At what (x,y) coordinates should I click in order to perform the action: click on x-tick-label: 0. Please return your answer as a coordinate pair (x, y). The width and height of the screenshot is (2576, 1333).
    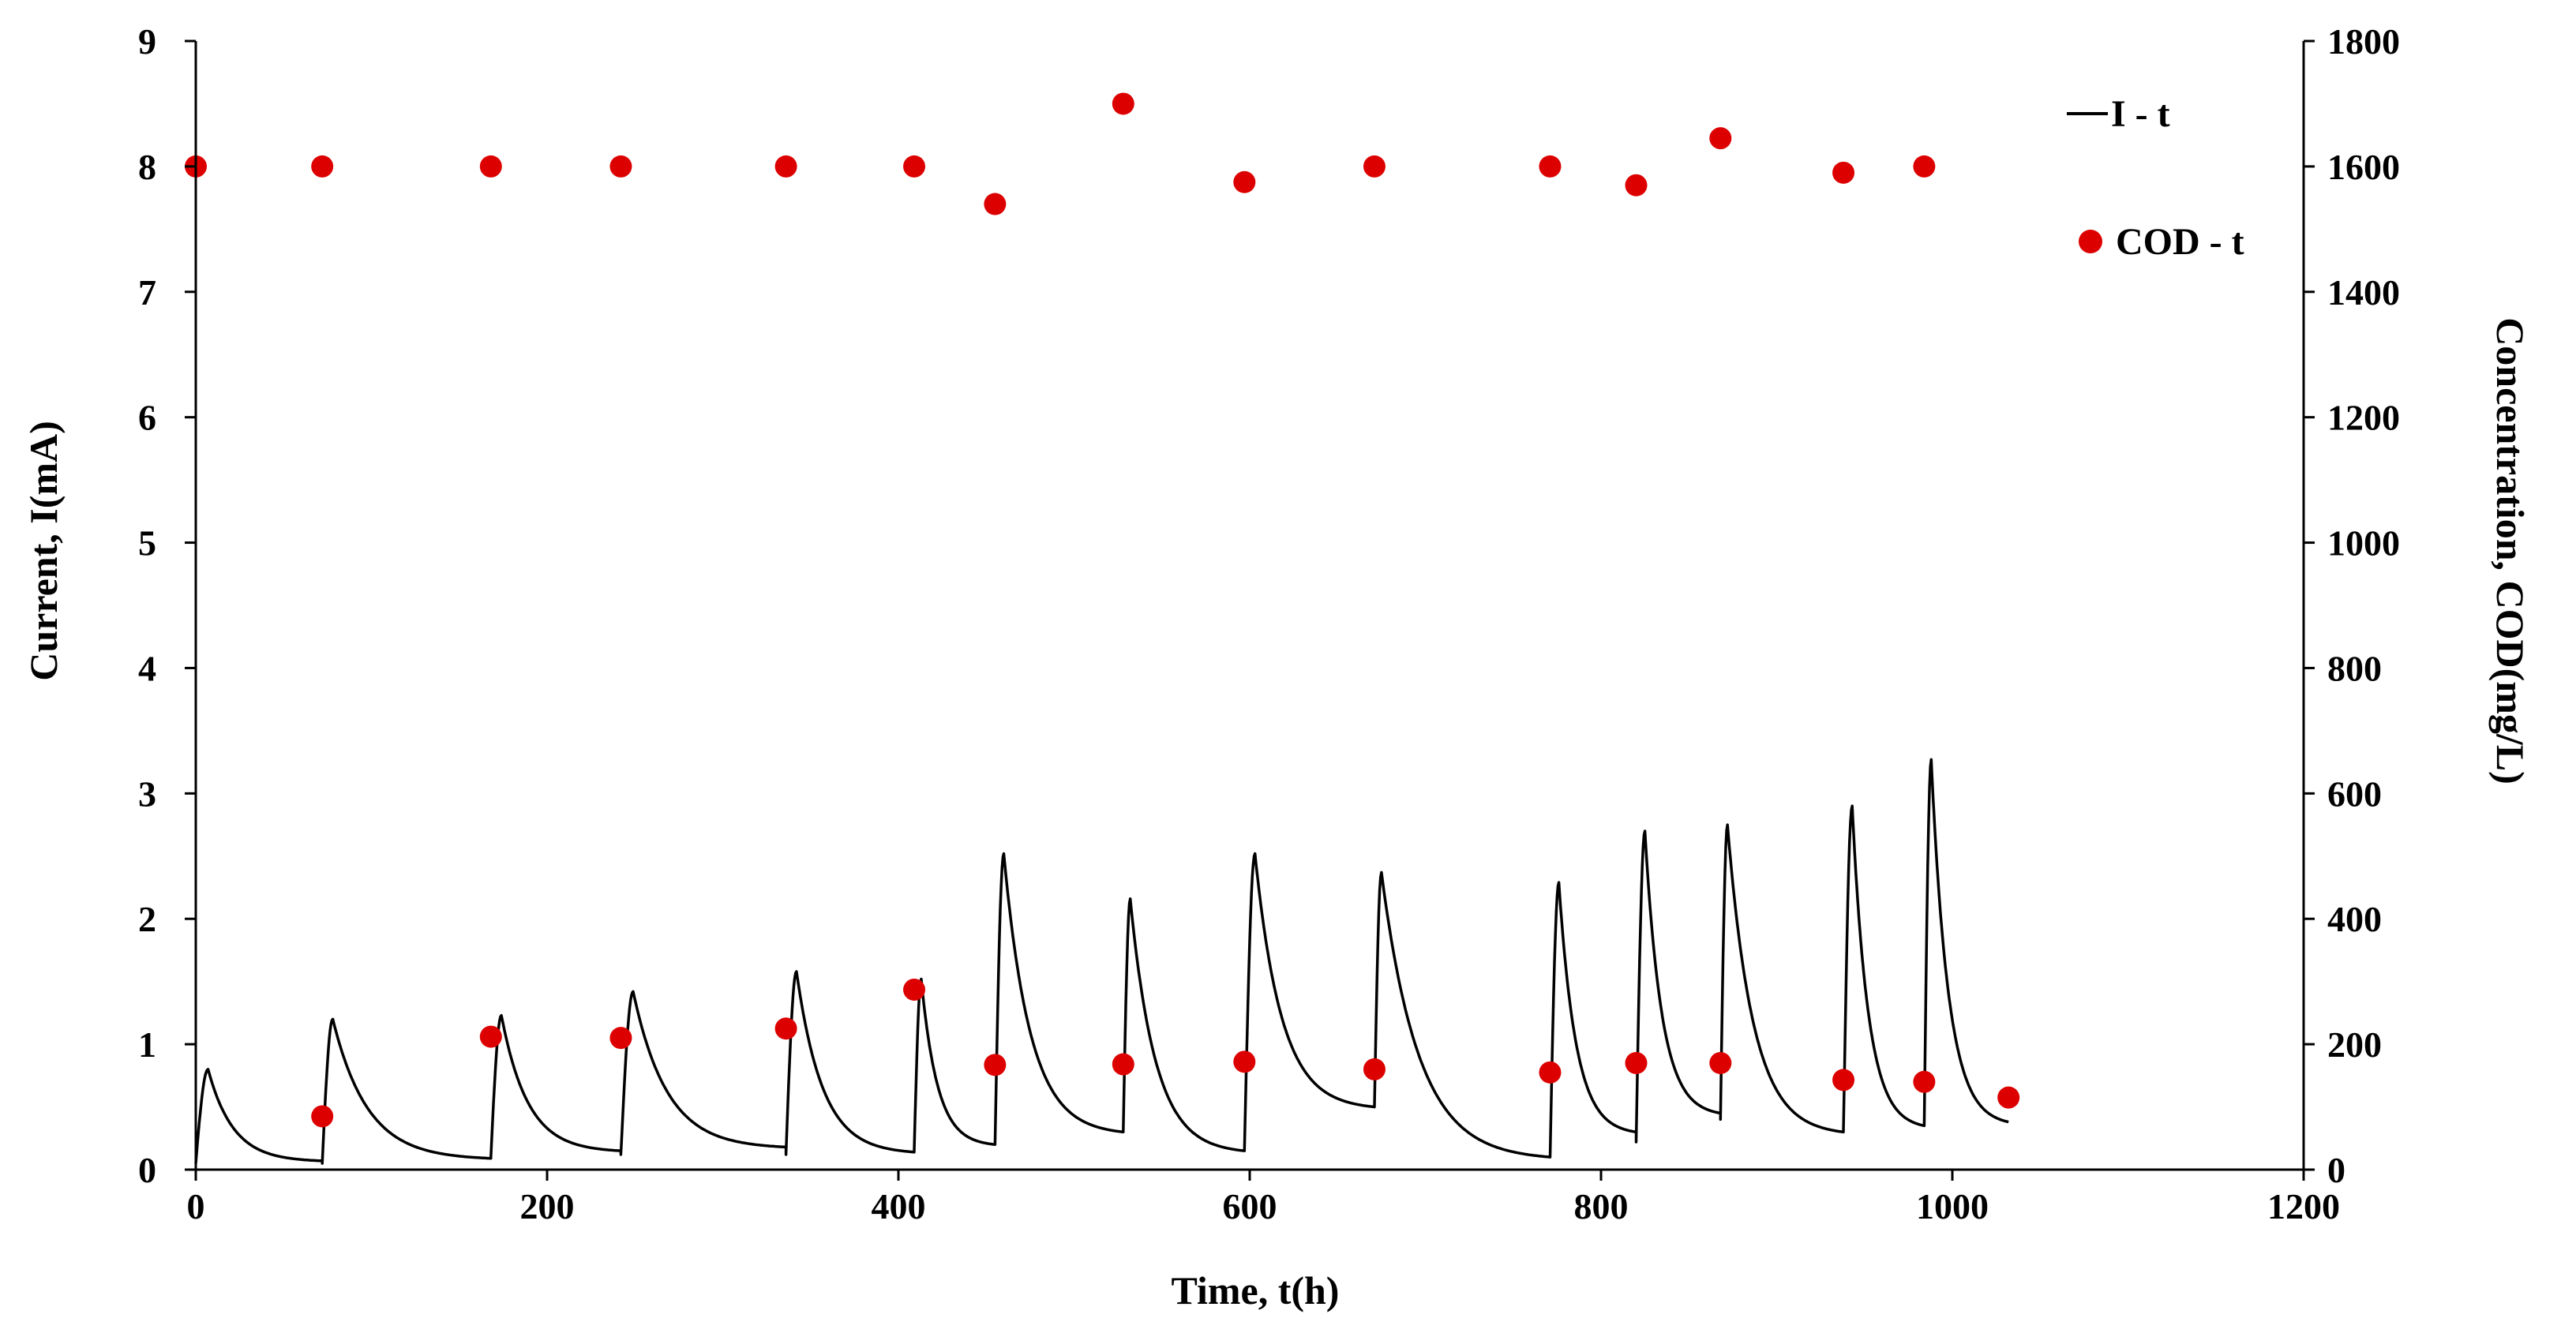
    Looking at the image, I should click on (196, 1206).